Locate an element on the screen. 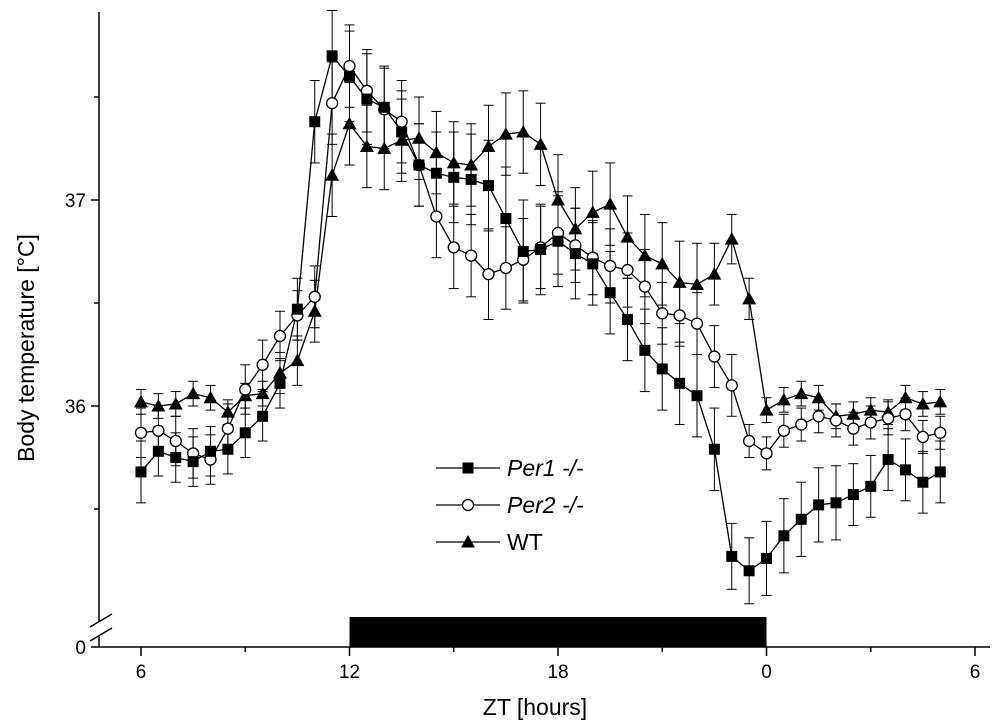 This screenshot has width=999, height=725. x-tick-labels: 6 12 18 0 6 is located at coordinates (558, 672).